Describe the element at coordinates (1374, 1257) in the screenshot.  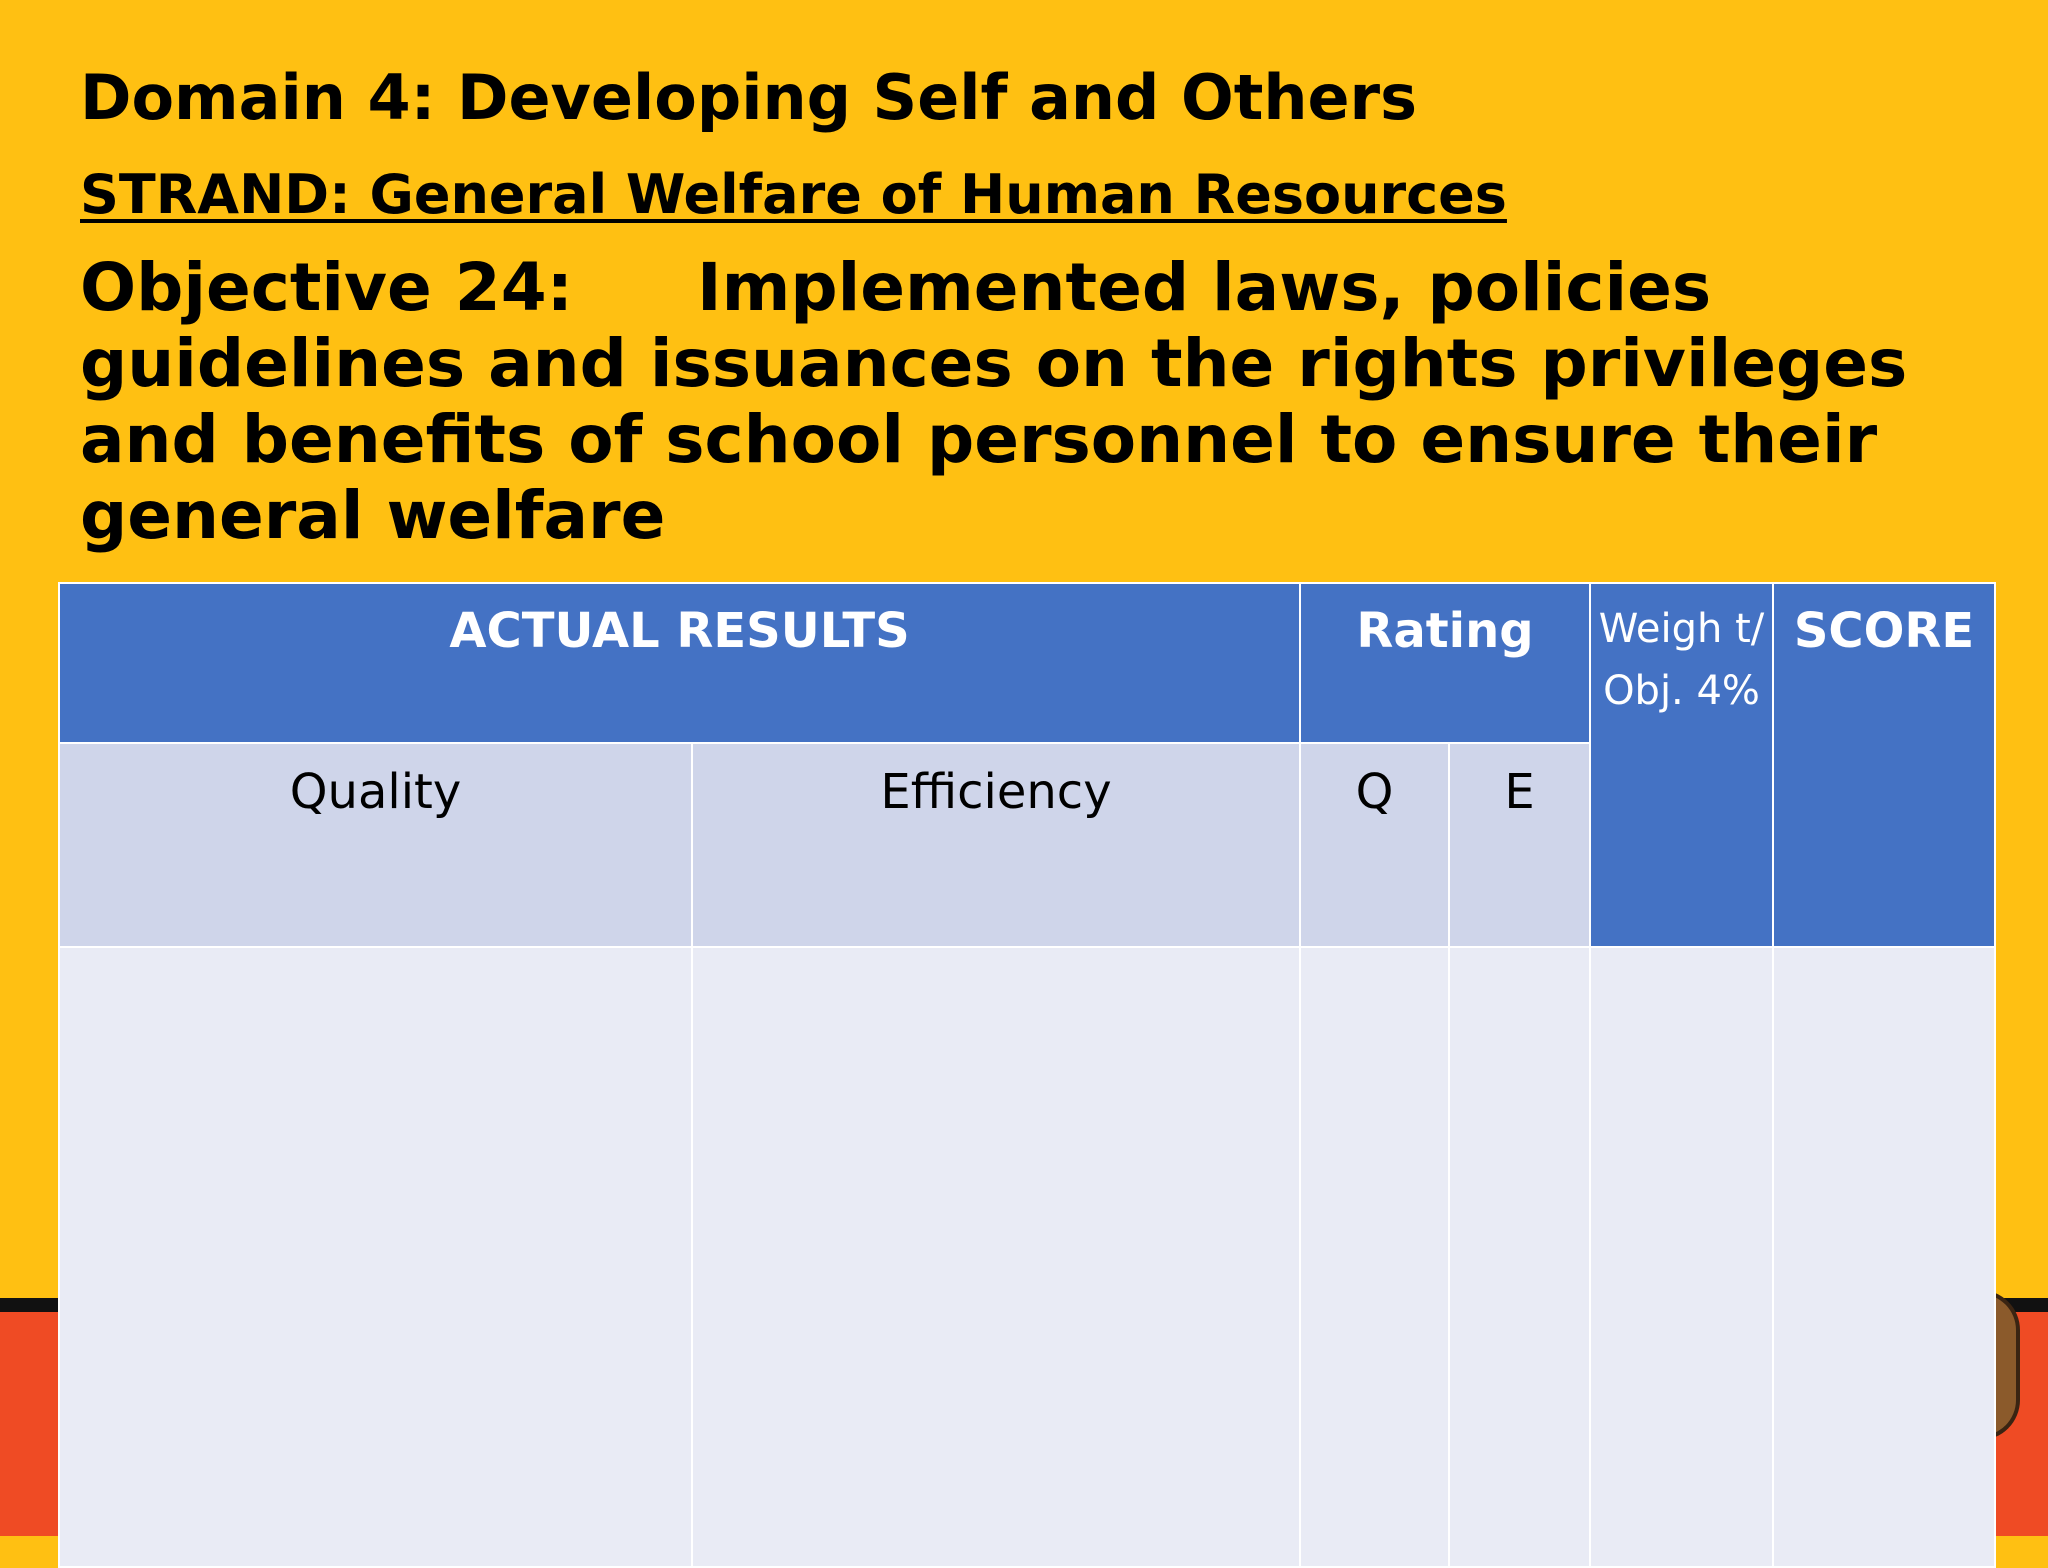
I see `cell-q` at that location.